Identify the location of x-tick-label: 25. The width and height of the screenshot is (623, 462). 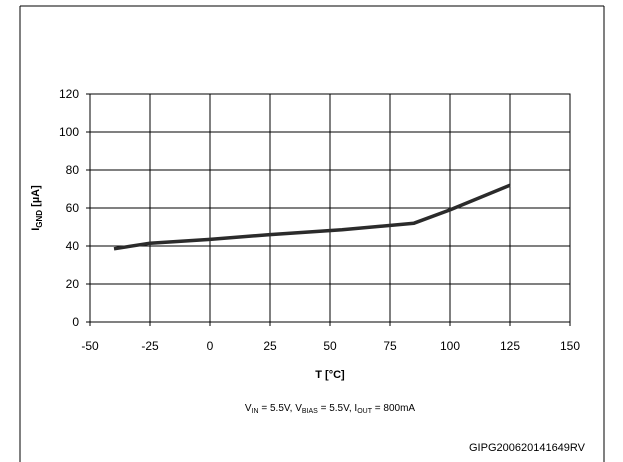
(270, 346).